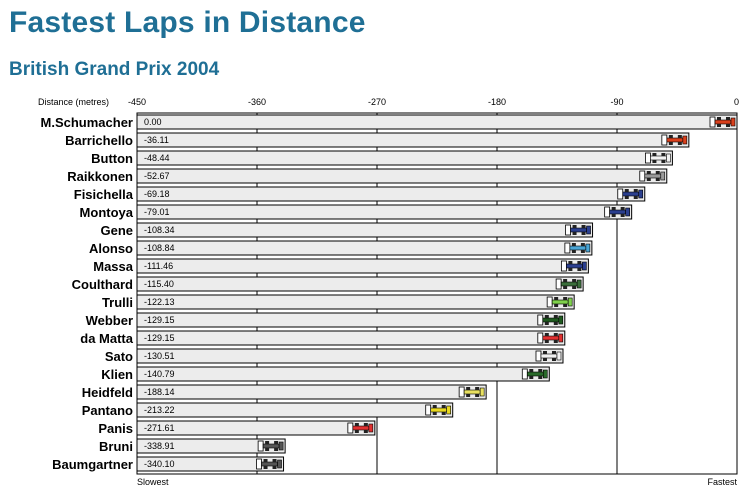  I want to click on bar-row: Webber -129.15, so click(326, 320).